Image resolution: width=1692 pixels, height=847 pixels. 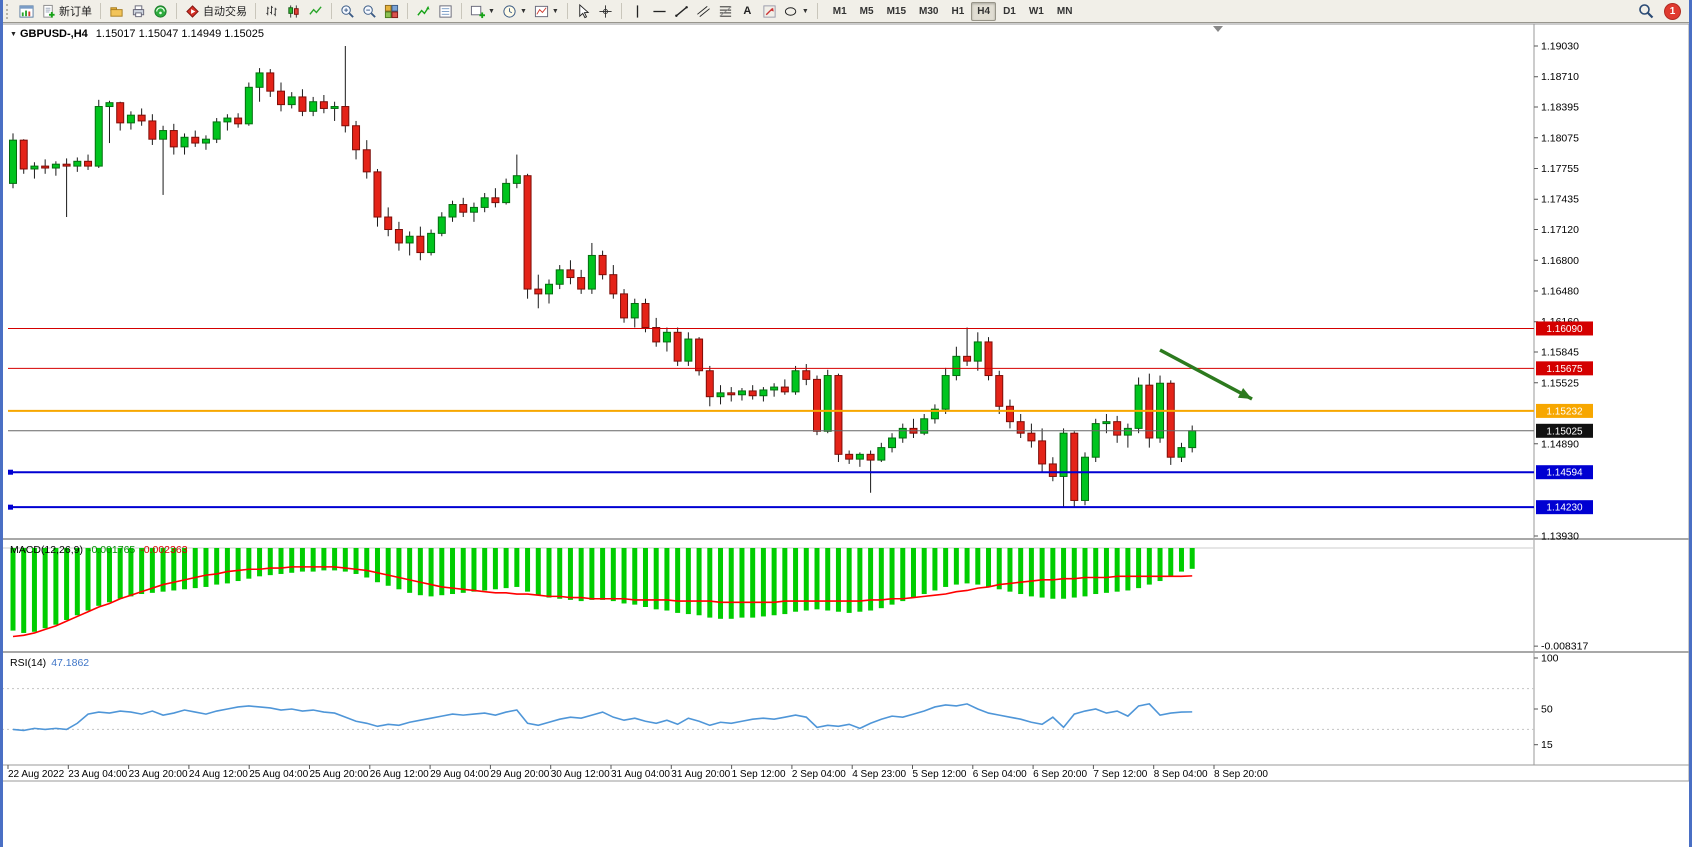 I want to click on timeframe-H1: H1, so click(x=958, y=11).